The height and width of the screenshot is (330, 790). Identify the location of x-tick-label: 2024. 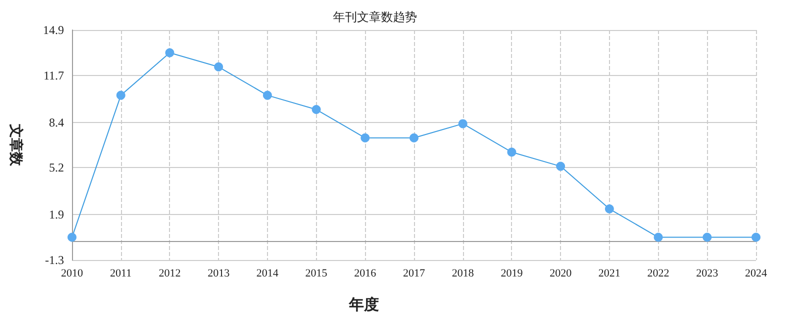
(756, 274).